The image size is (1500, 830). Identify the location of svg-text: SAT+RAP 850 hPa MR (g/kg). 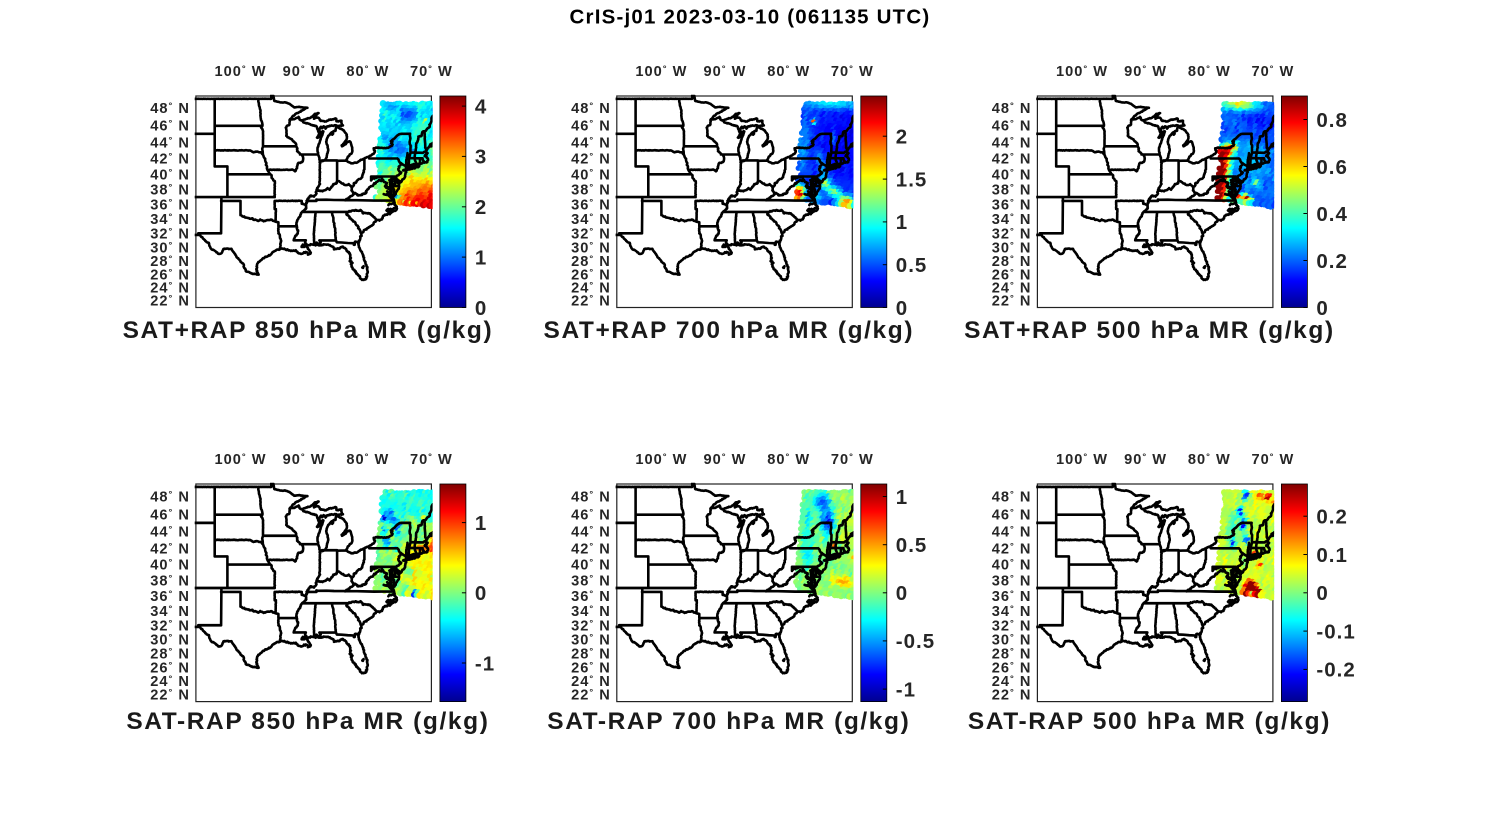
(308, 330).